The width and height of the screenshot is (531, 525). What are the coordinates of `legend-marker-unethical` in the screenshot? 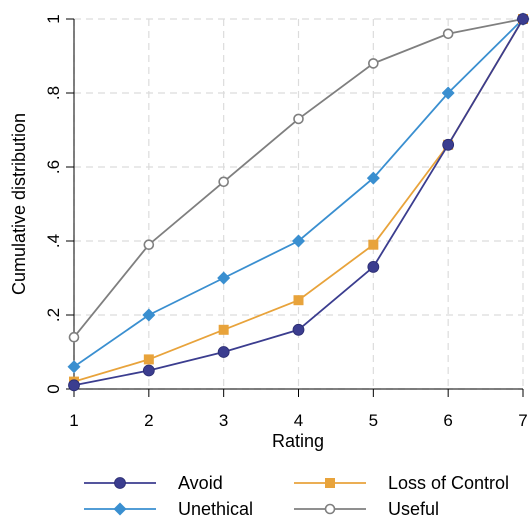 It's located at (120, 509).